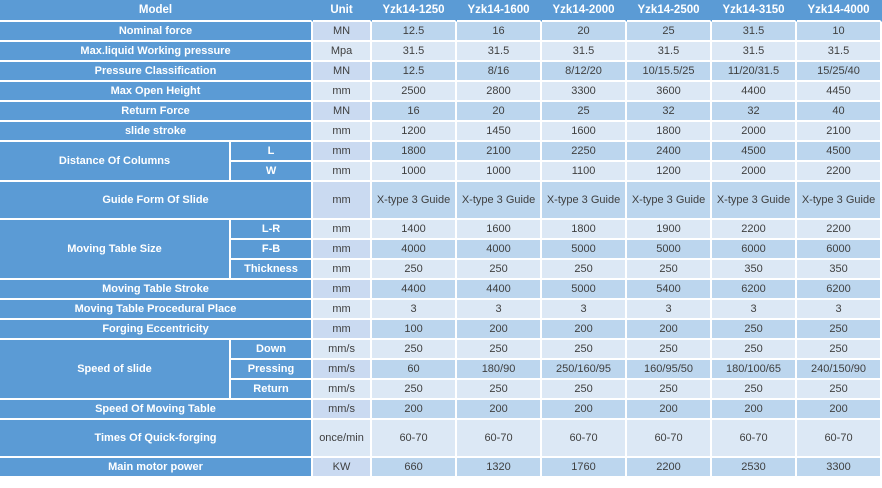 This screenshot has height=488, width=882. I want to click on value-cell: 1450, so click(500, 132).